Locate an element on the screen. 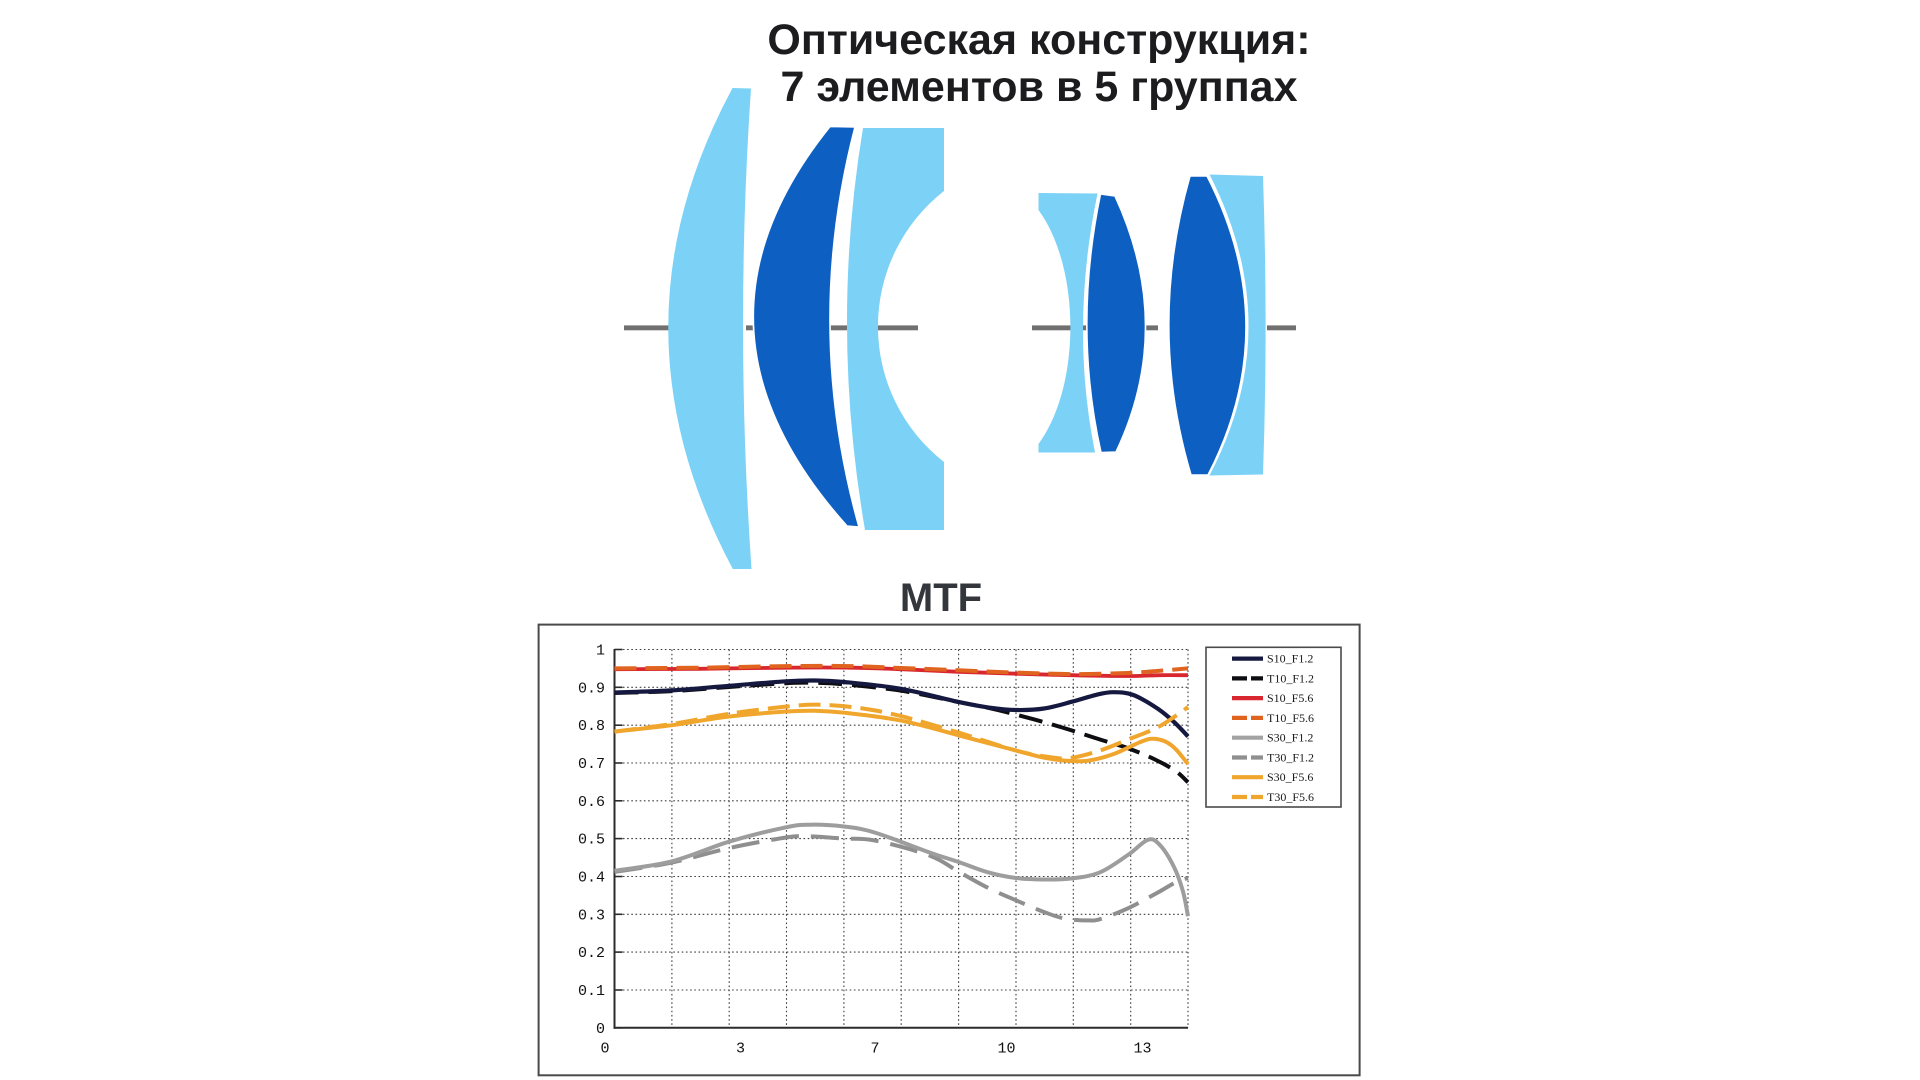 This screenshot has width=1920, height=1080. svg-text: T10_F1.2 is located at coordinates (1290, 678).